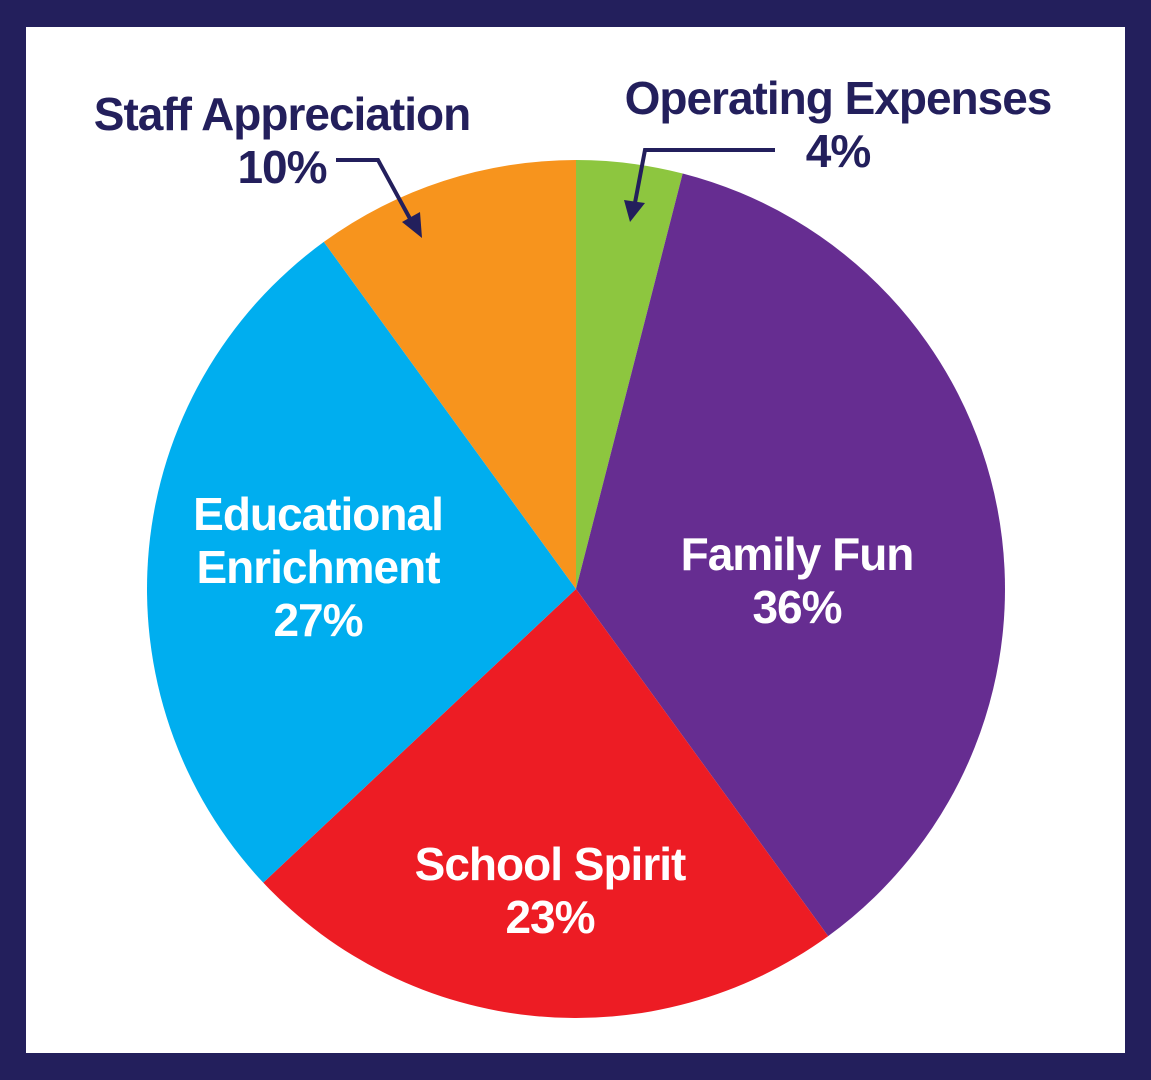 Image resolution: width=1151 pixels, height=1080 pixels. What do you see at coordinates (838, 151) in the screenshot?
I see `value-label: 4%` at bounding box center [838, 151].